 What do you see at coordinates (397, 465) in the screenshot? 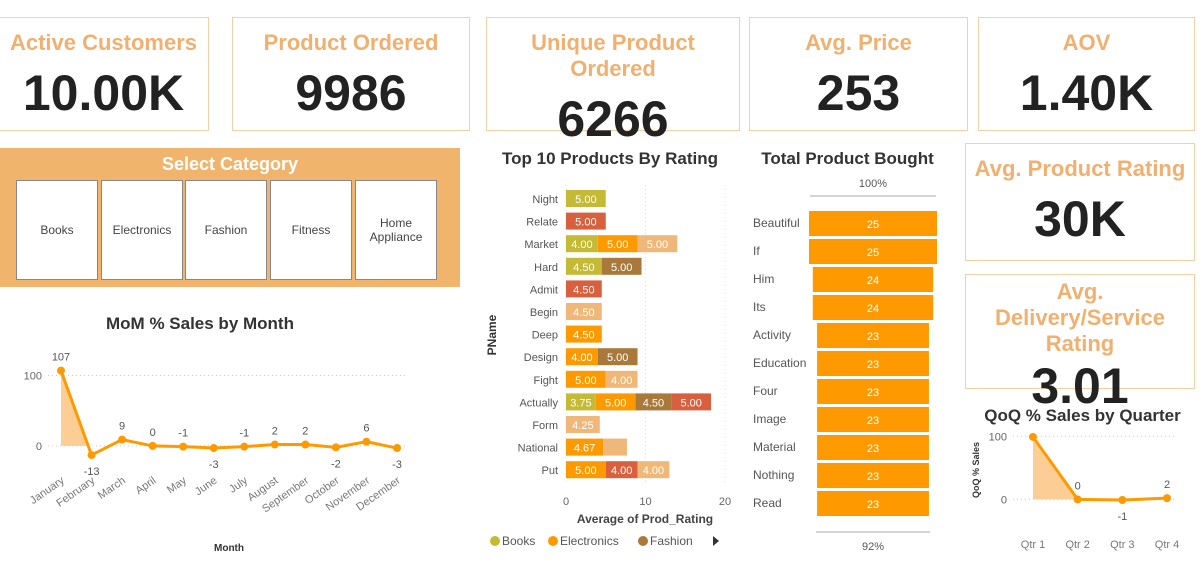
I see `data-label: -3` at bounding box center [397, 465].